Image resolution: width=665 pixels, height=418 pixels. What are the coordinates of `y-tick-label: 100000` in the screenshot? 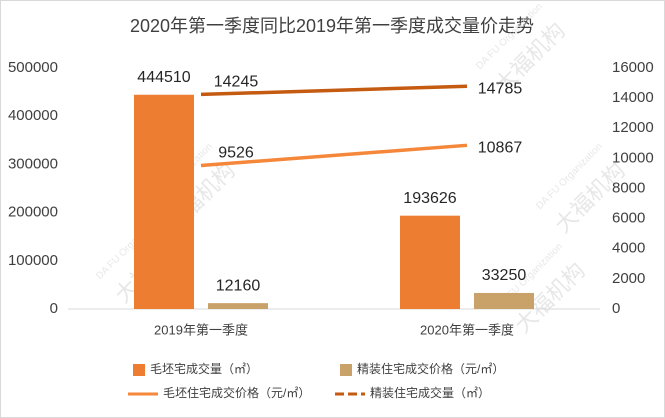 It's located at (33, 260).